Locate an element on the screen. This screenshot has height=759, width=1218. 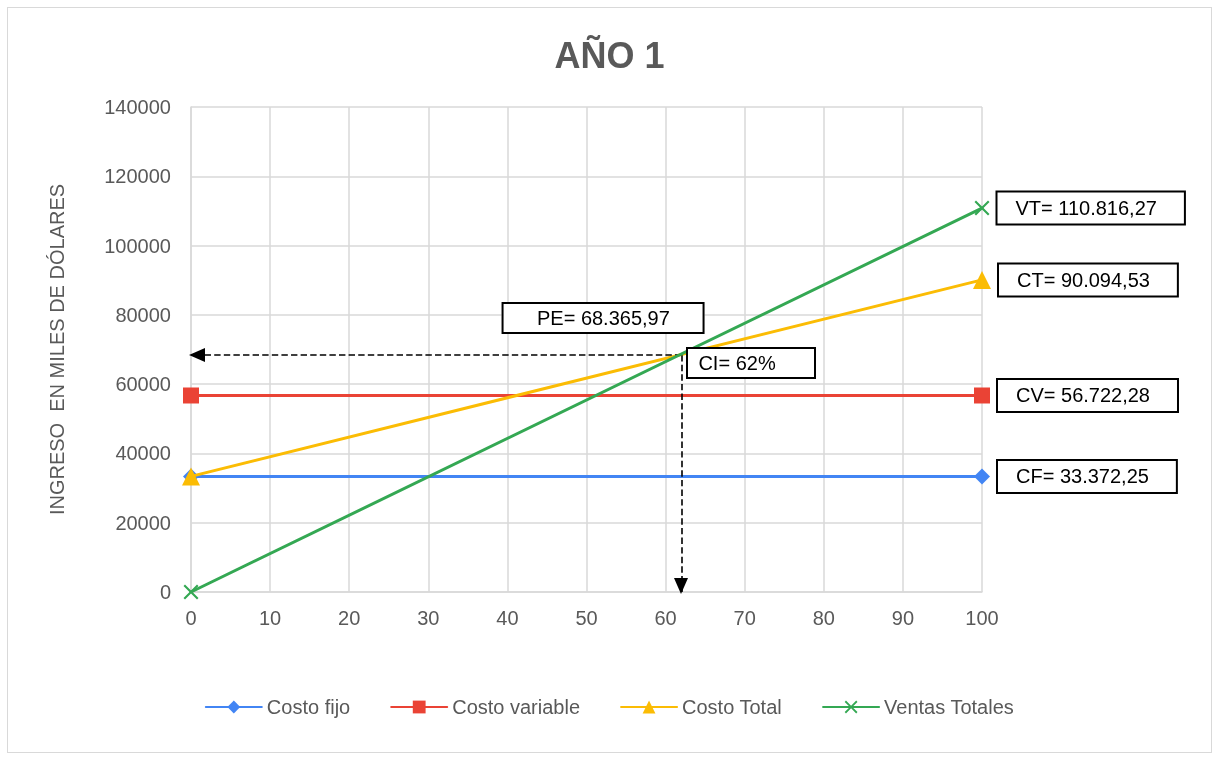
y-axis-title: INGRESO EN MILES DE DÓLARES is located at coordinates (57, 349).